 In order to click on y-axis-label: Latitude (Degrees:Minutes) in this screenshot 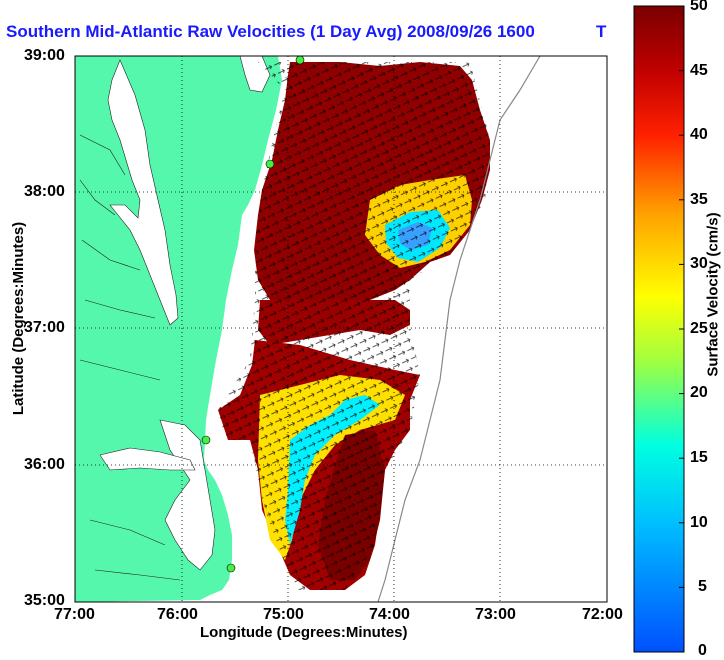, I will do `click(19, 318)`.